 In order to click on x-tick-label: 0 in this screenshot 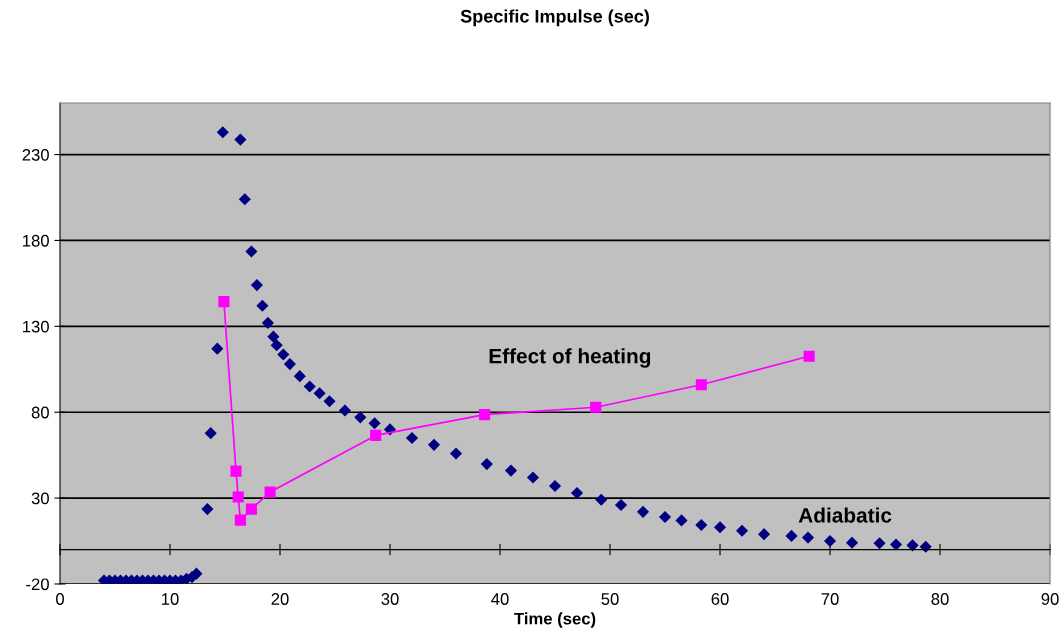, I will do `click(60, 599)`.